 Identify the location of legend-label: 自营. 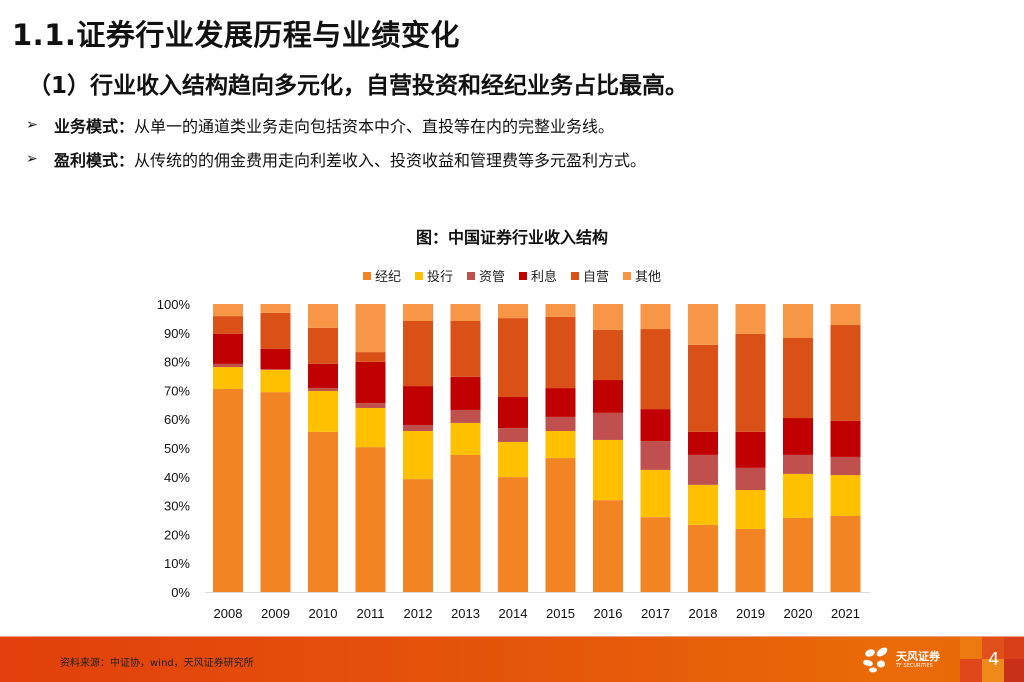
(596, 277).